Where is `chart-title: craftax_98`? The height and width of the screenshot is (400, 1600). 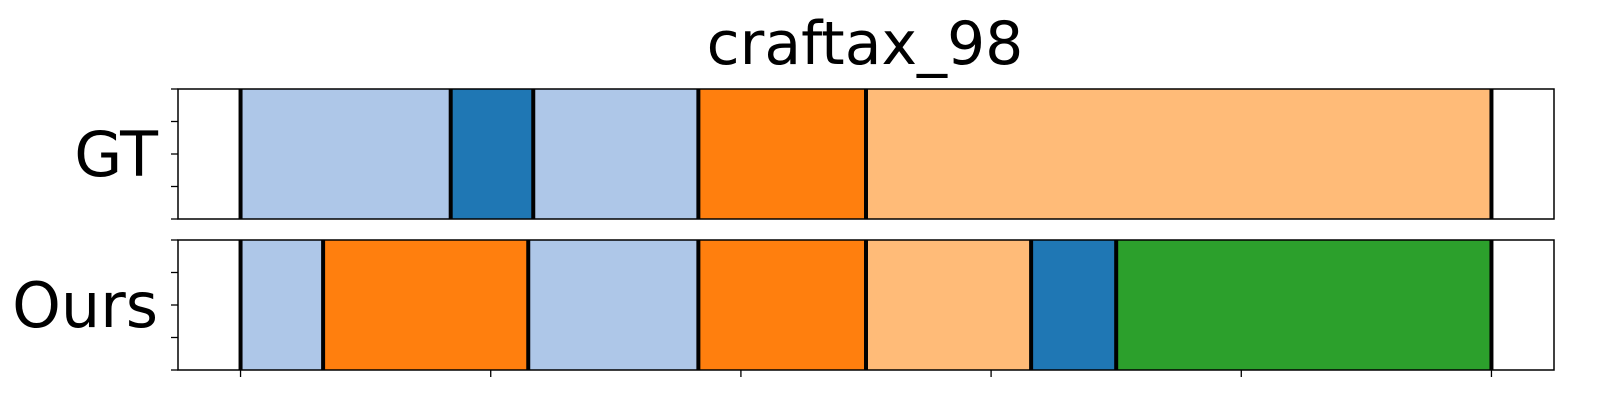 chart-title: craftax_98 is located at coordinates (865, 44).